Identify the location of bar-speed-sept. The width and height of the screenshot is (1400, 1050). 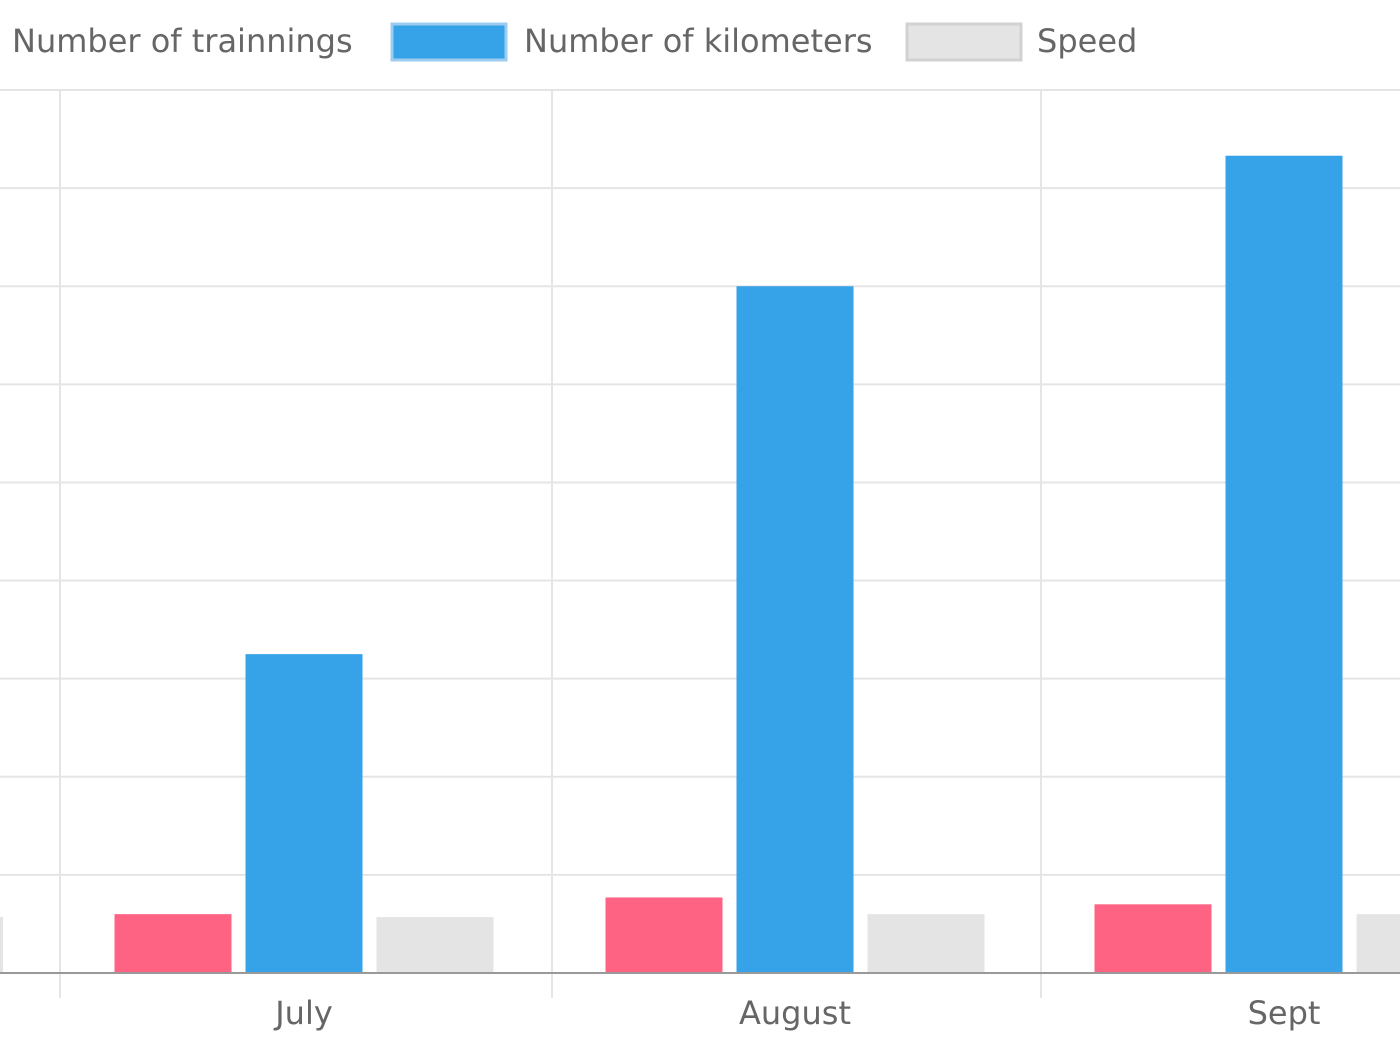
(1378, 943).